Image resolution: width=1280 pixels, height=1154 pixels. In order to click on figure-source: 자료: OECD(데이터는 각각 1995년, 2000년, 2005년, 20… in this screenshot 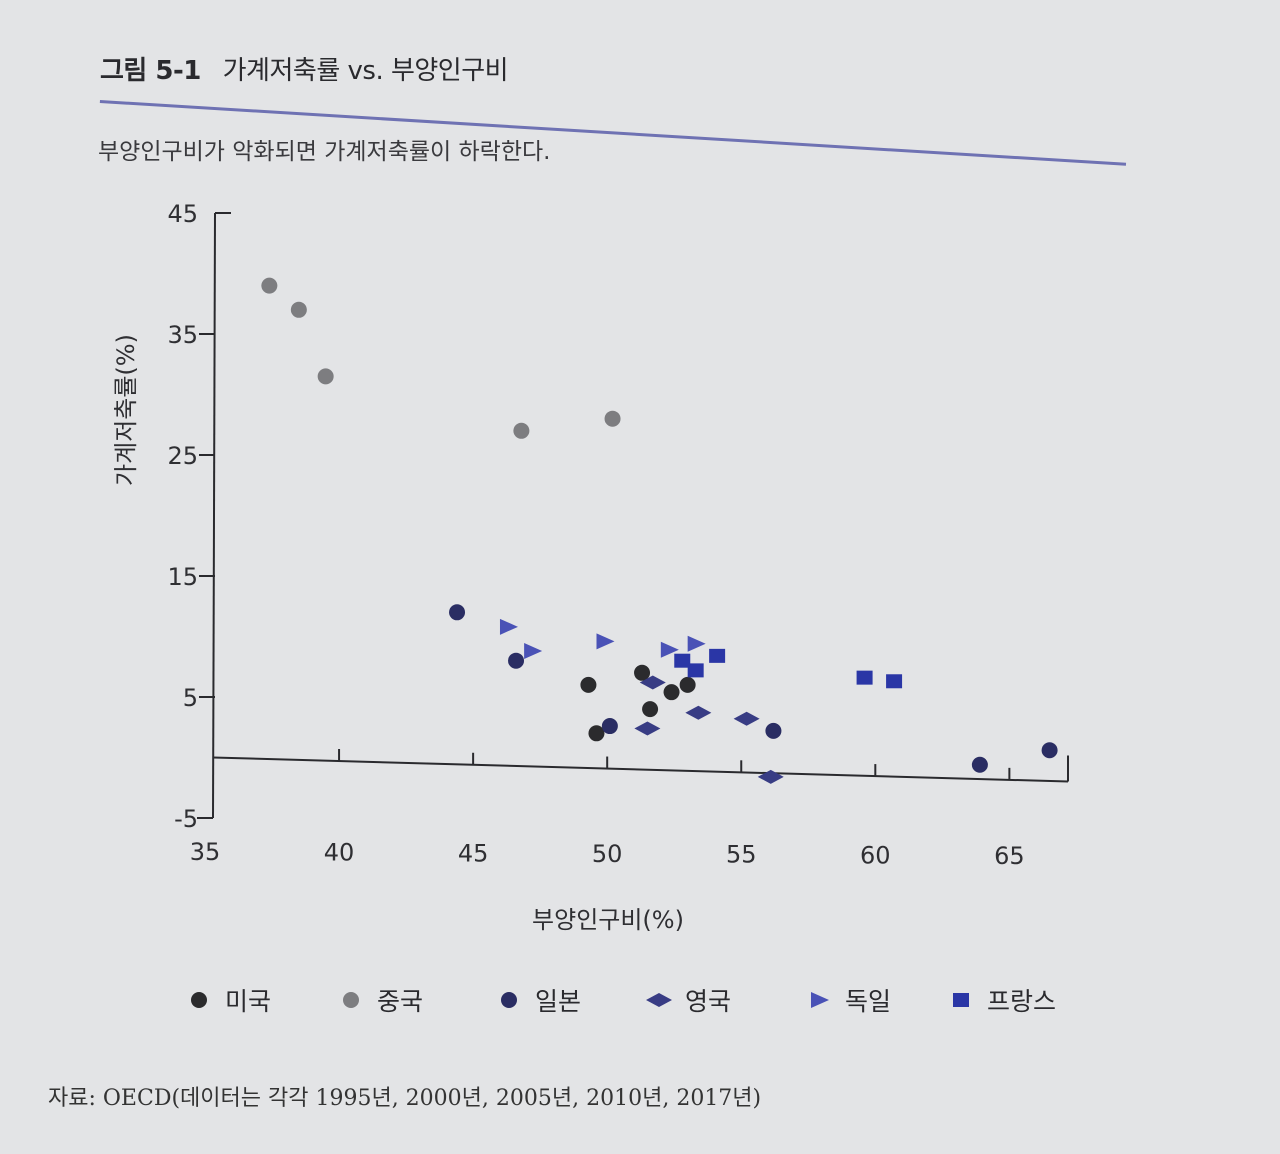, I will do `click(405, 1098)`.